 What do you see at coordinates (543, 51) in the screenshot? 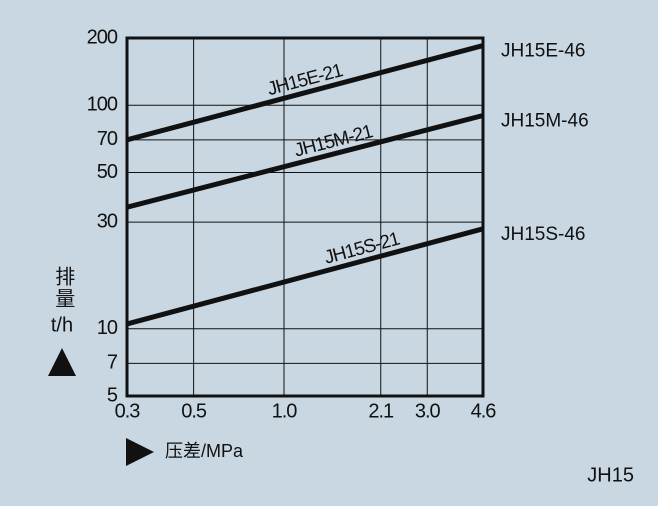
I see `legend-label: JH15E-46` at bounding box center [543, 51].